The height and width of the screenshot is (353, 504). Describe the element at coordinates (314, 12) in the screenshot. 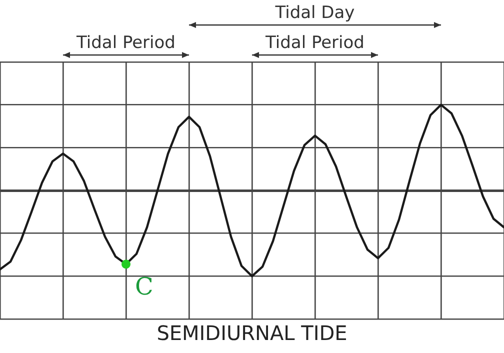

I see `text: Tidal Day` at that location.